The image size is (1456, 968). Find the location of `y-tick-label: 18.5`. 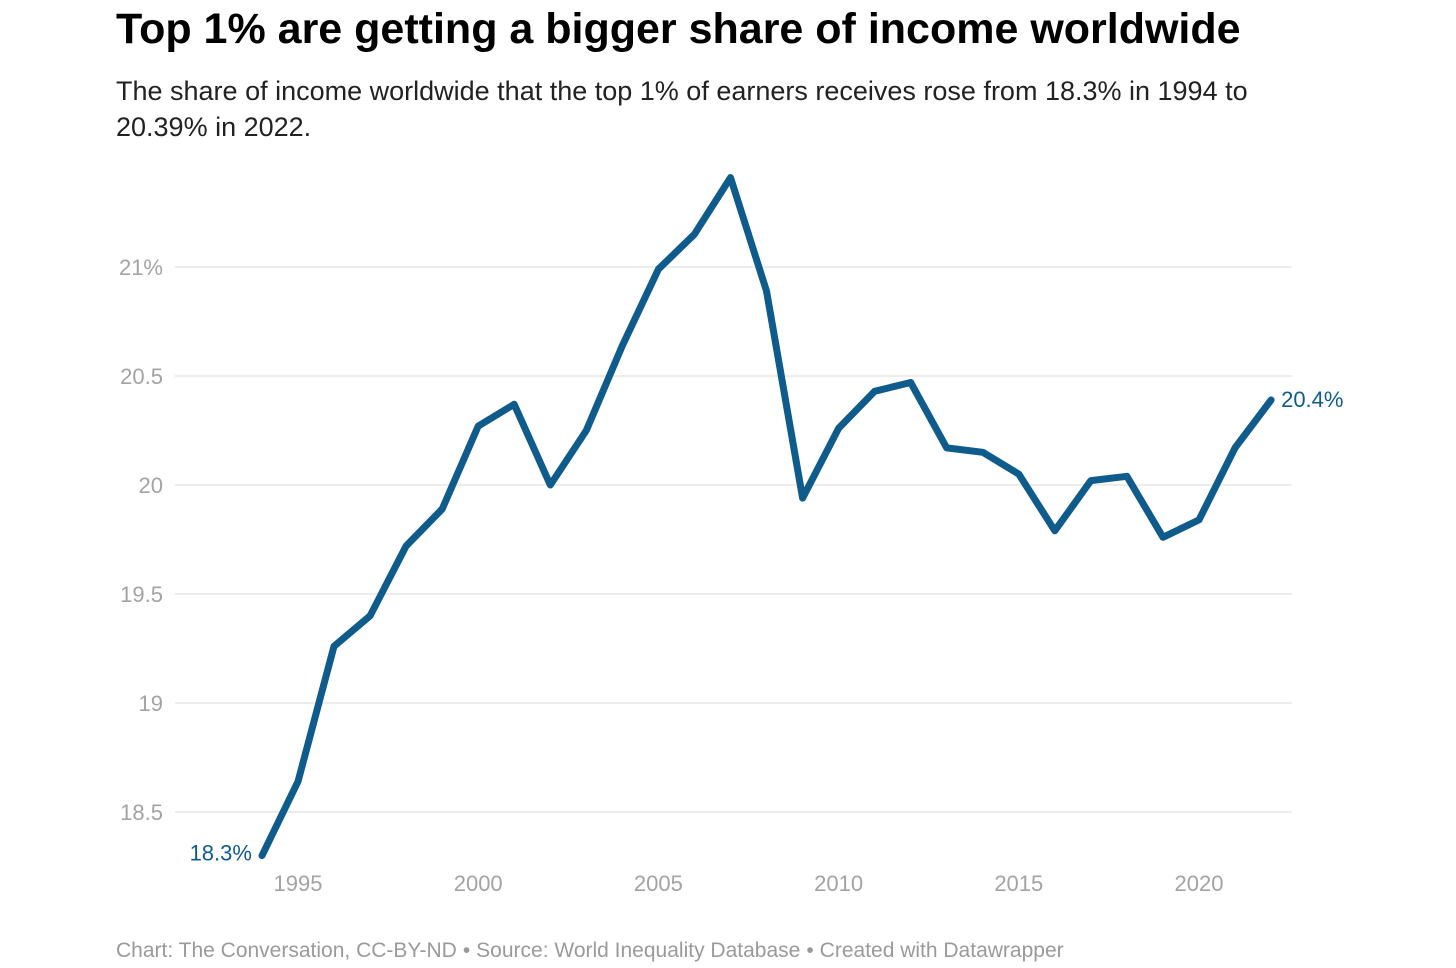

y-tick-label: 18.5 is located at coordinates (141, 812).